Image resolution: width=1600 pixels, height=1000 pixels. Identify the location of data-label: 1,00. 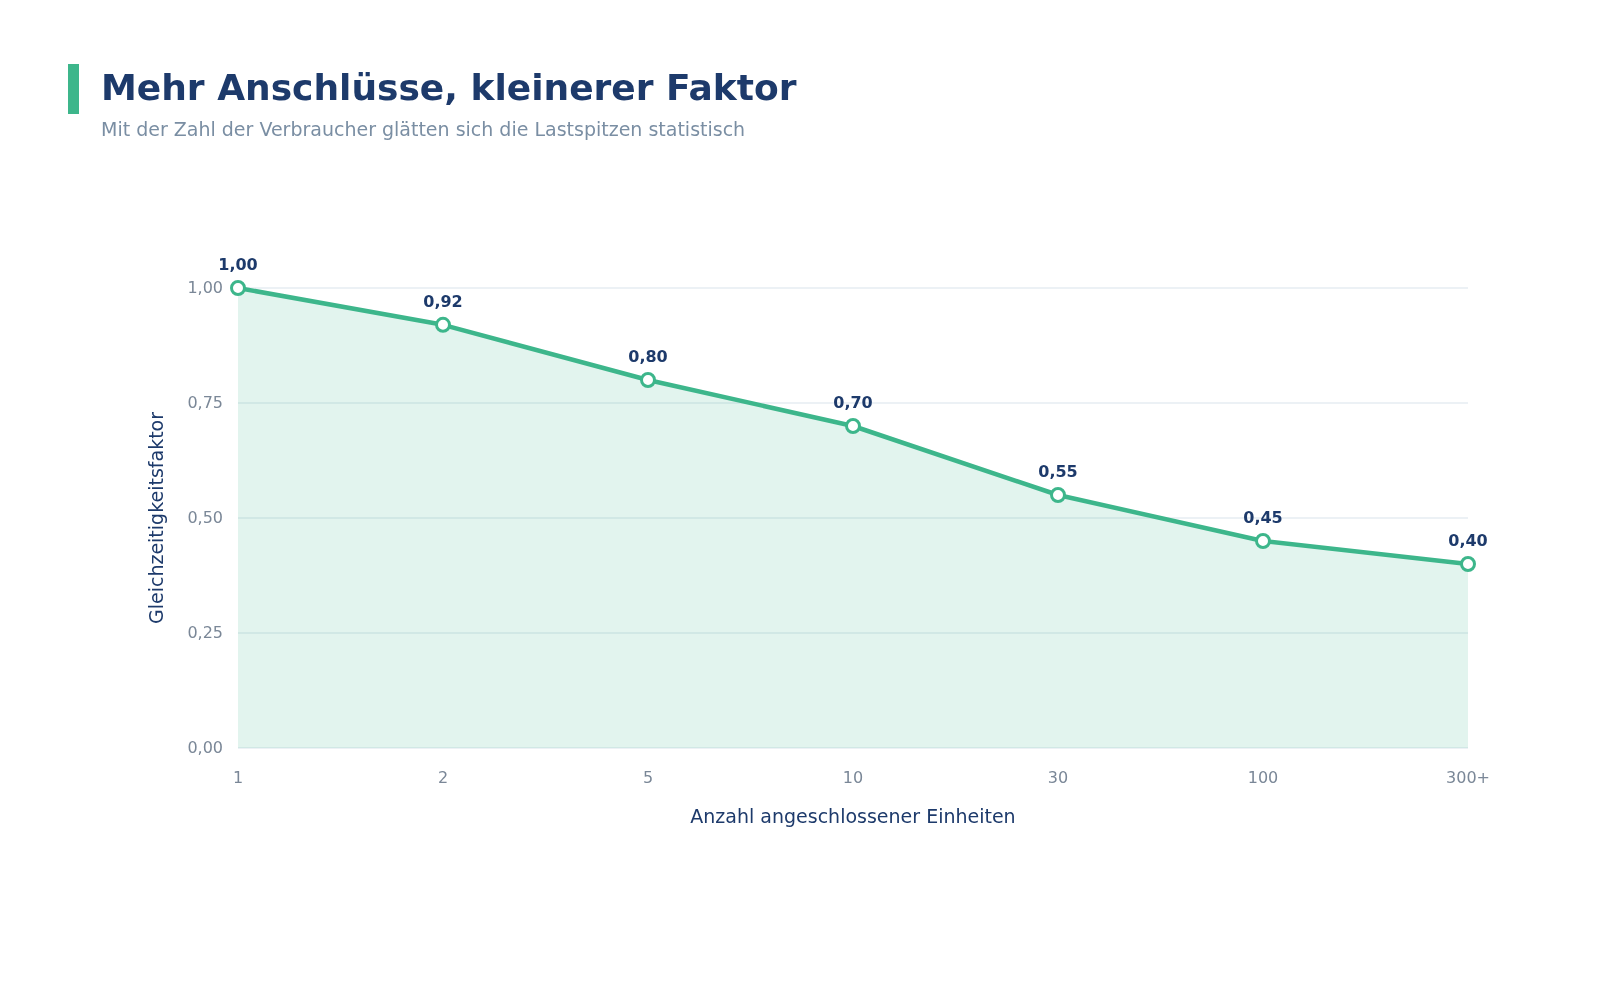
(238, 264).